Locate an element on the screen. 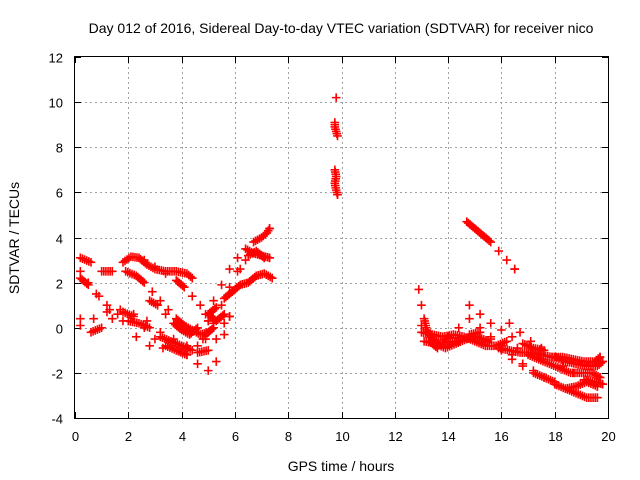 This screenshot has width=640, height=480. x-tick-label: 14 is located at coordinates (448, 436).